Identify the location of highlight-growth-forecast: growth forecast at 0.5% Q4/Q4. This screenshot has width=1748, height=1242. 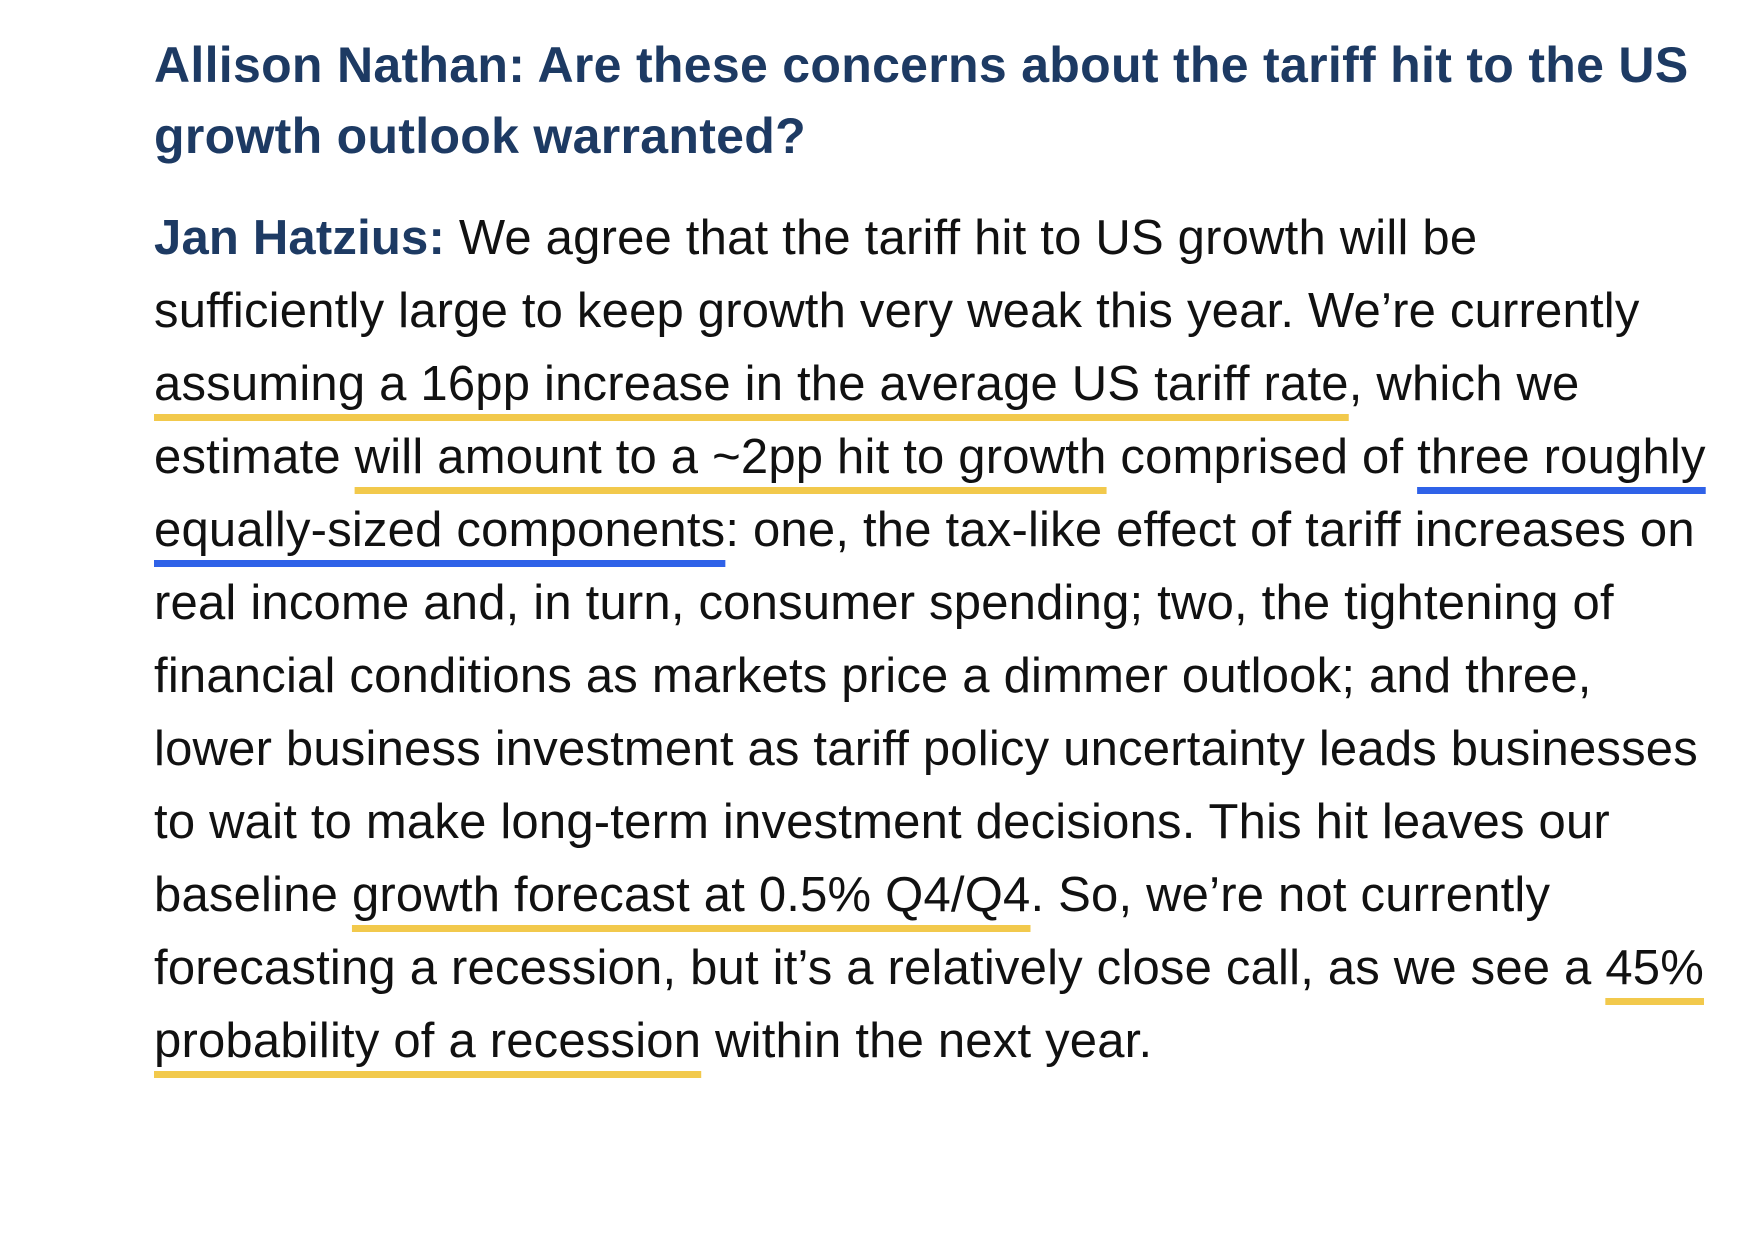
(691, 895).